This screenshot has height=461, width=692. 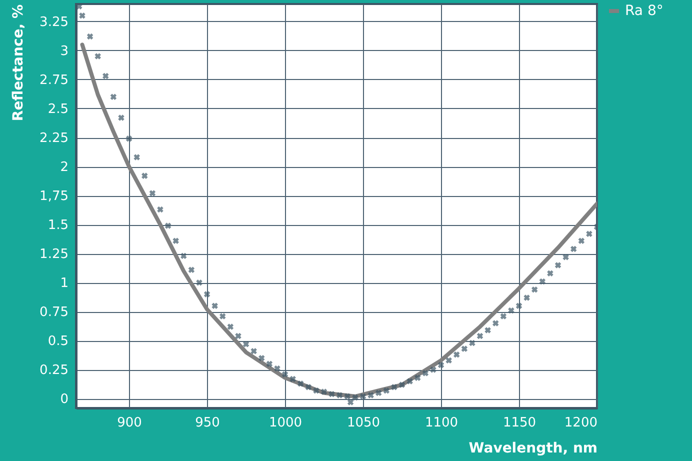 What do you see at coordinates (54, 138) in the screenshot?
I see `y-tick-label: 2.25` at bounding box center [54, 138].